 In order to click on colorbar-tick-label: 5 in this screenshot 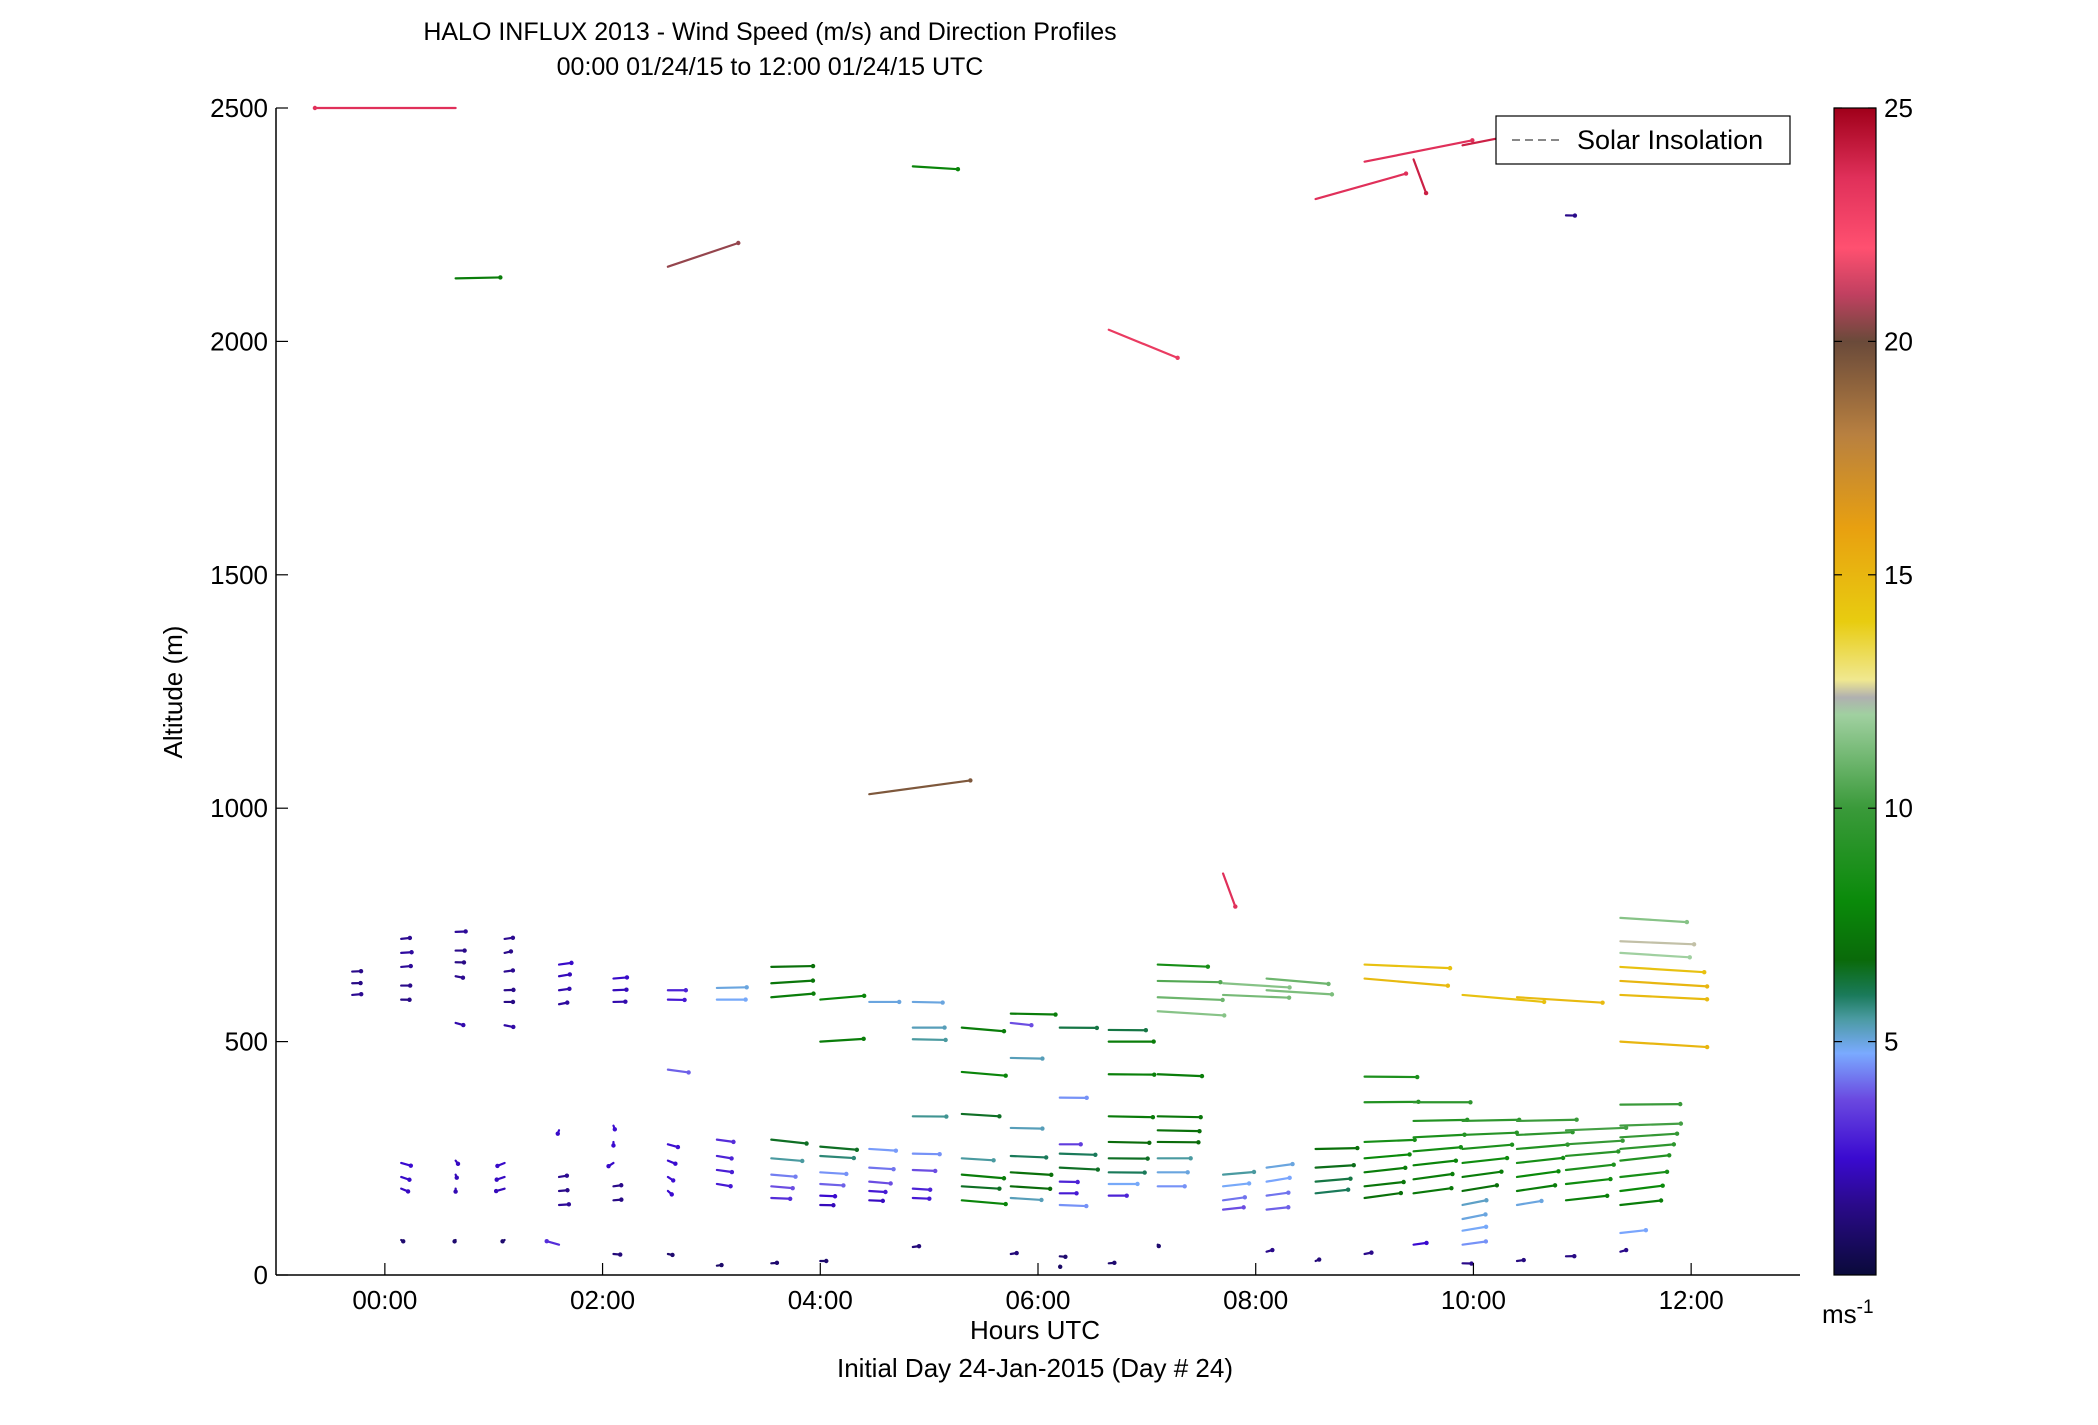, I will do `click(1891, 1042)`.